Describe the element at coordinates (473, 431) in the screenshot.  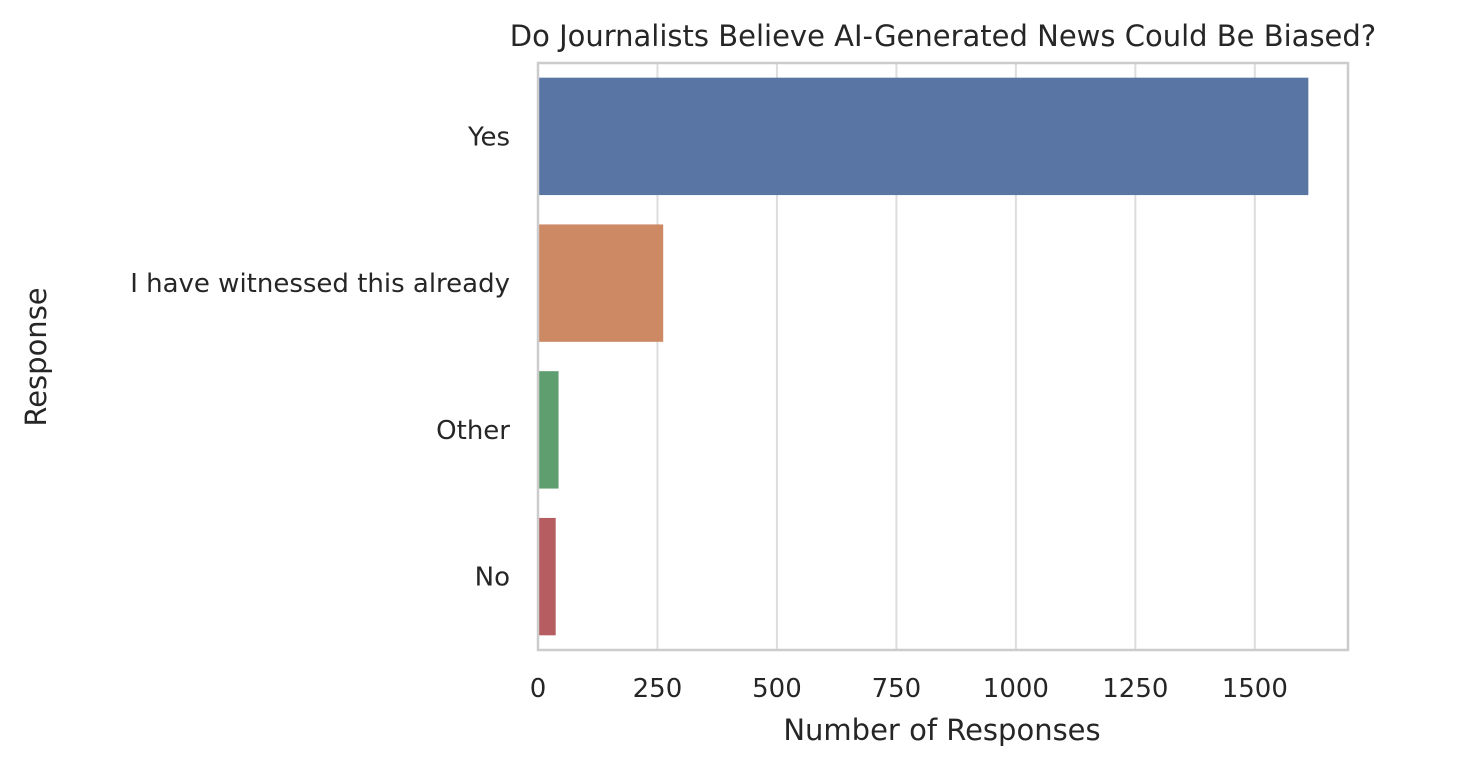
I see `y-tick-label-2: Other` at that location.